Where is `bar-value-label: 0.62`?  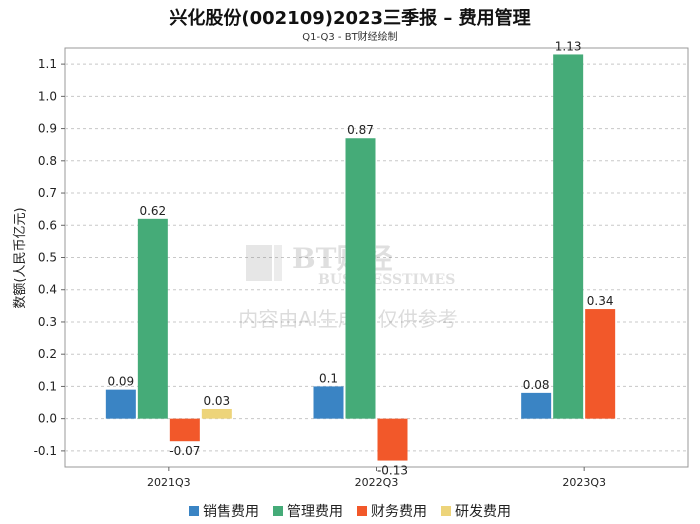
bar-value-label: 0.62 is located at coordinates (152, 211).